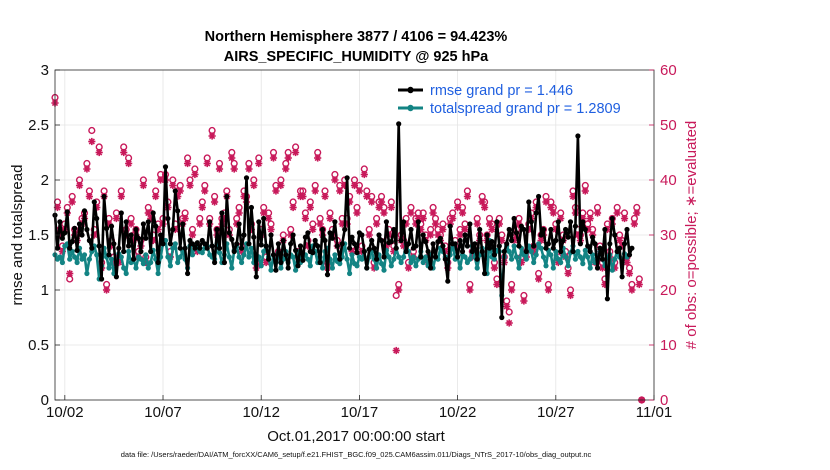 This screenshot has height=470, width=830. Describe the element at coordinates (45, 290) in the screenshot. I see `y-tick-label: 1` at that location.